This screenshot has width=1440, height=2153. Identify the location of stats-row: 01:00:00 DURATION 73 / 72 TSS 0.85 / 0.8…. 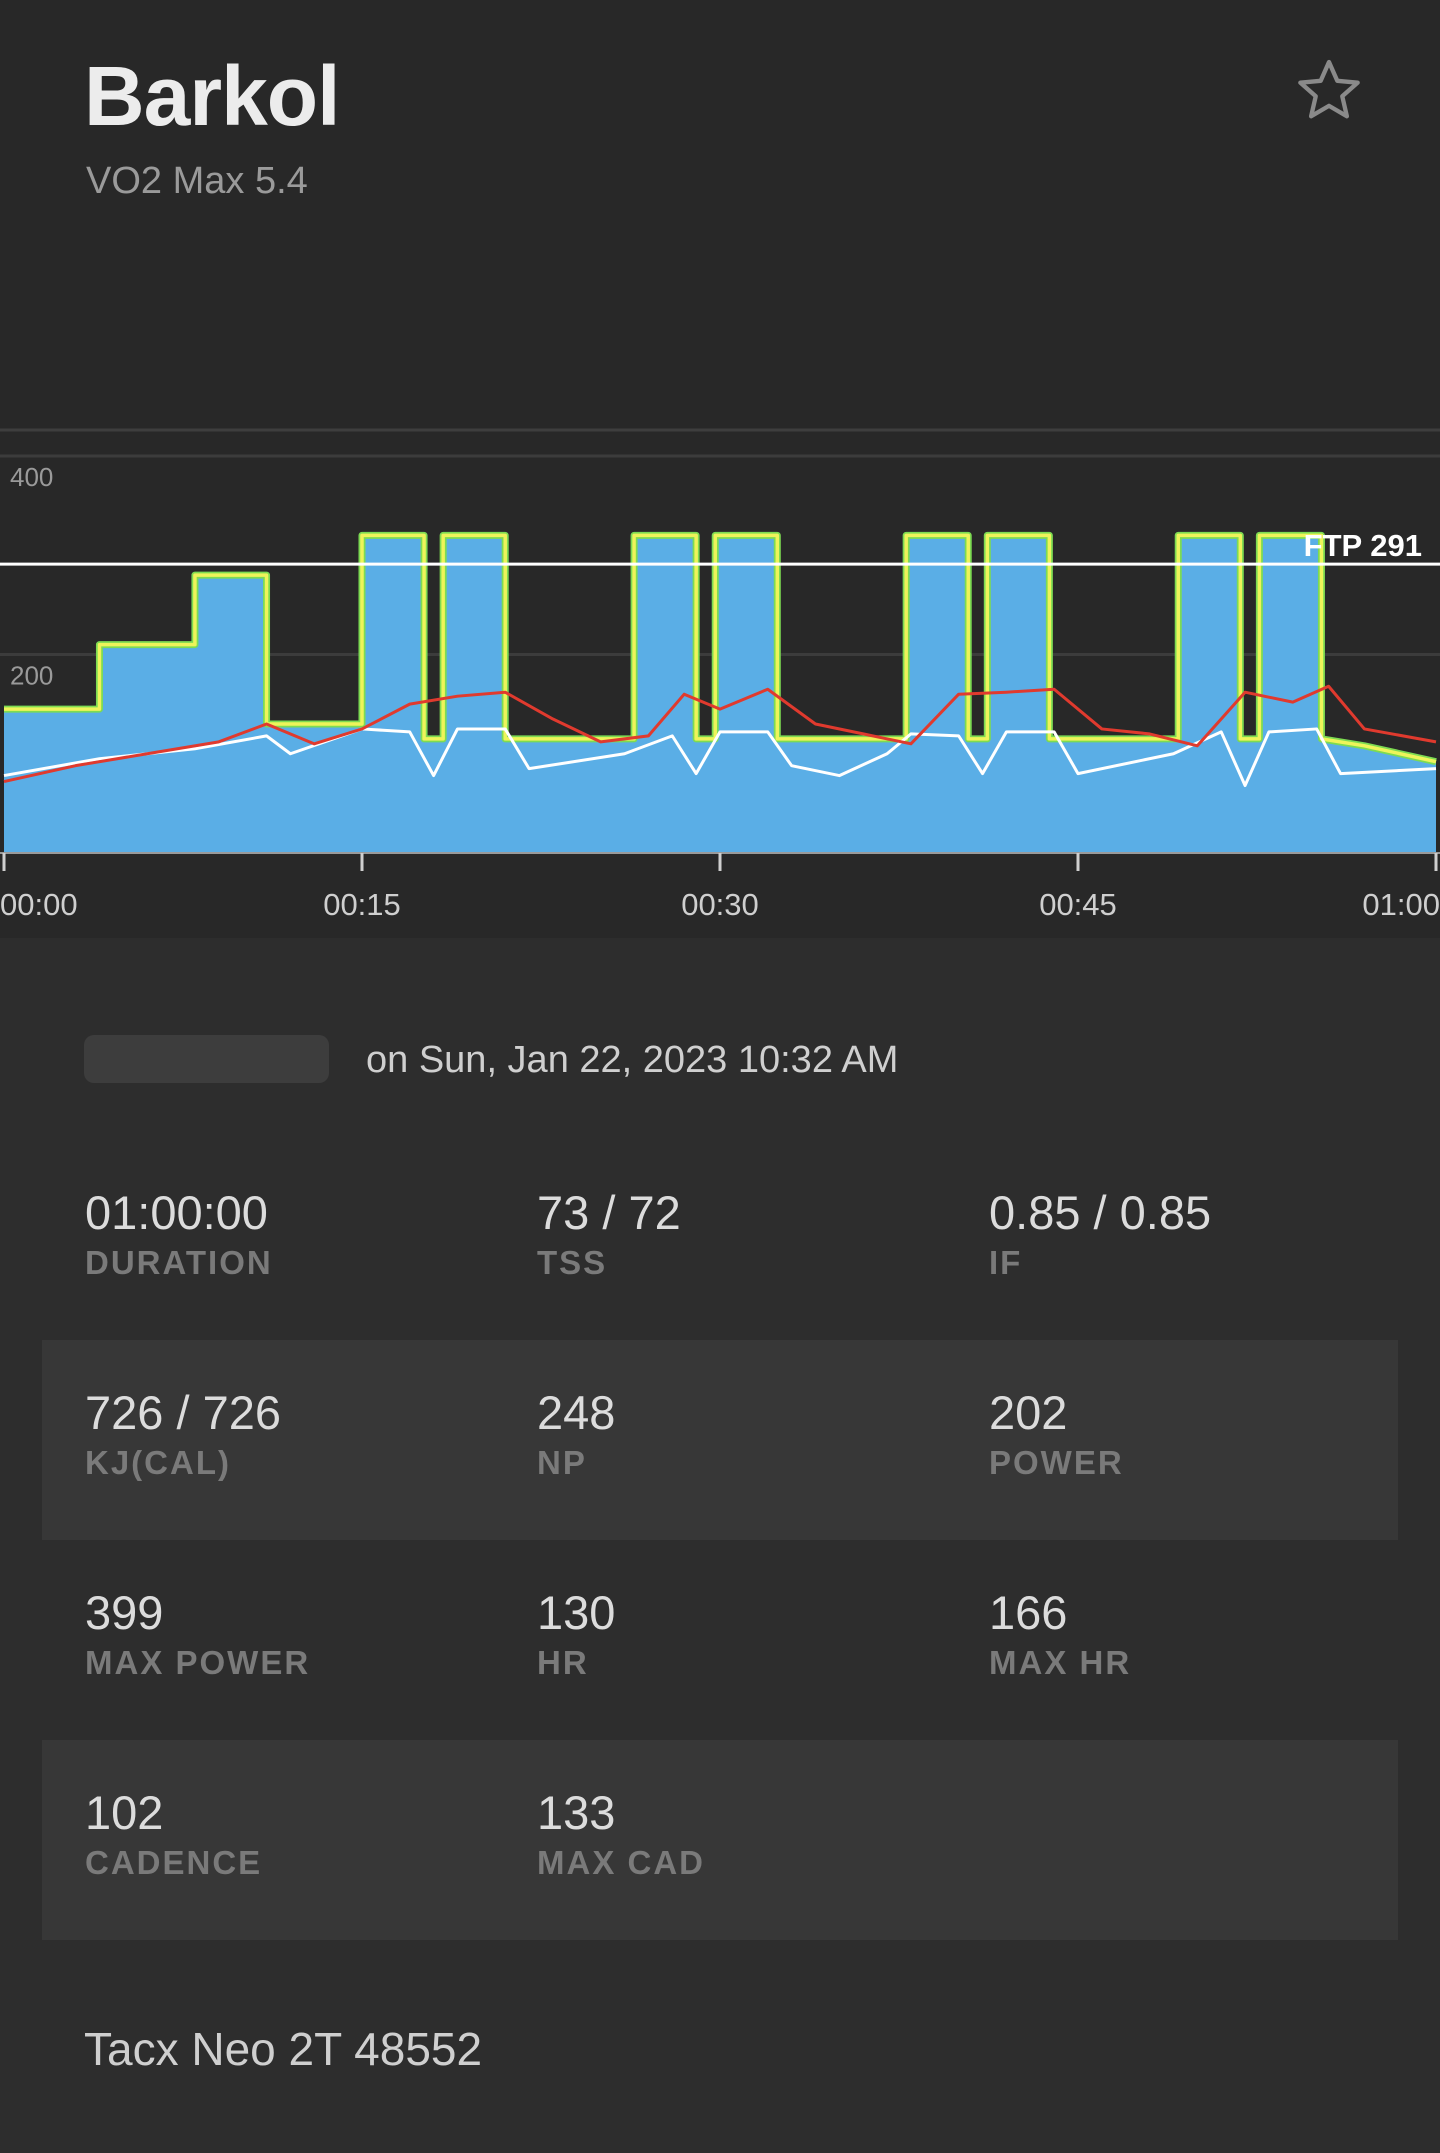
(720, 1240).